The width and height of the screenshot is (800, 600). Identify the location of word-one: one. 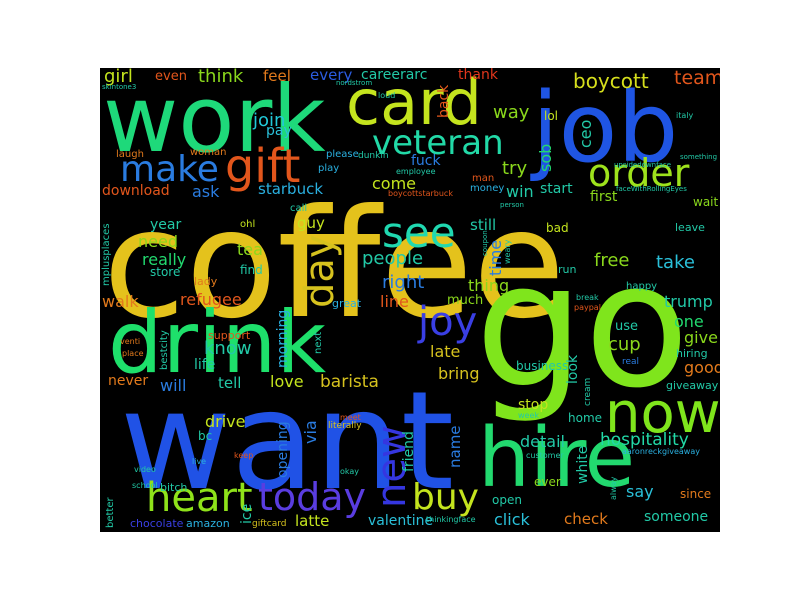
(689, 321).